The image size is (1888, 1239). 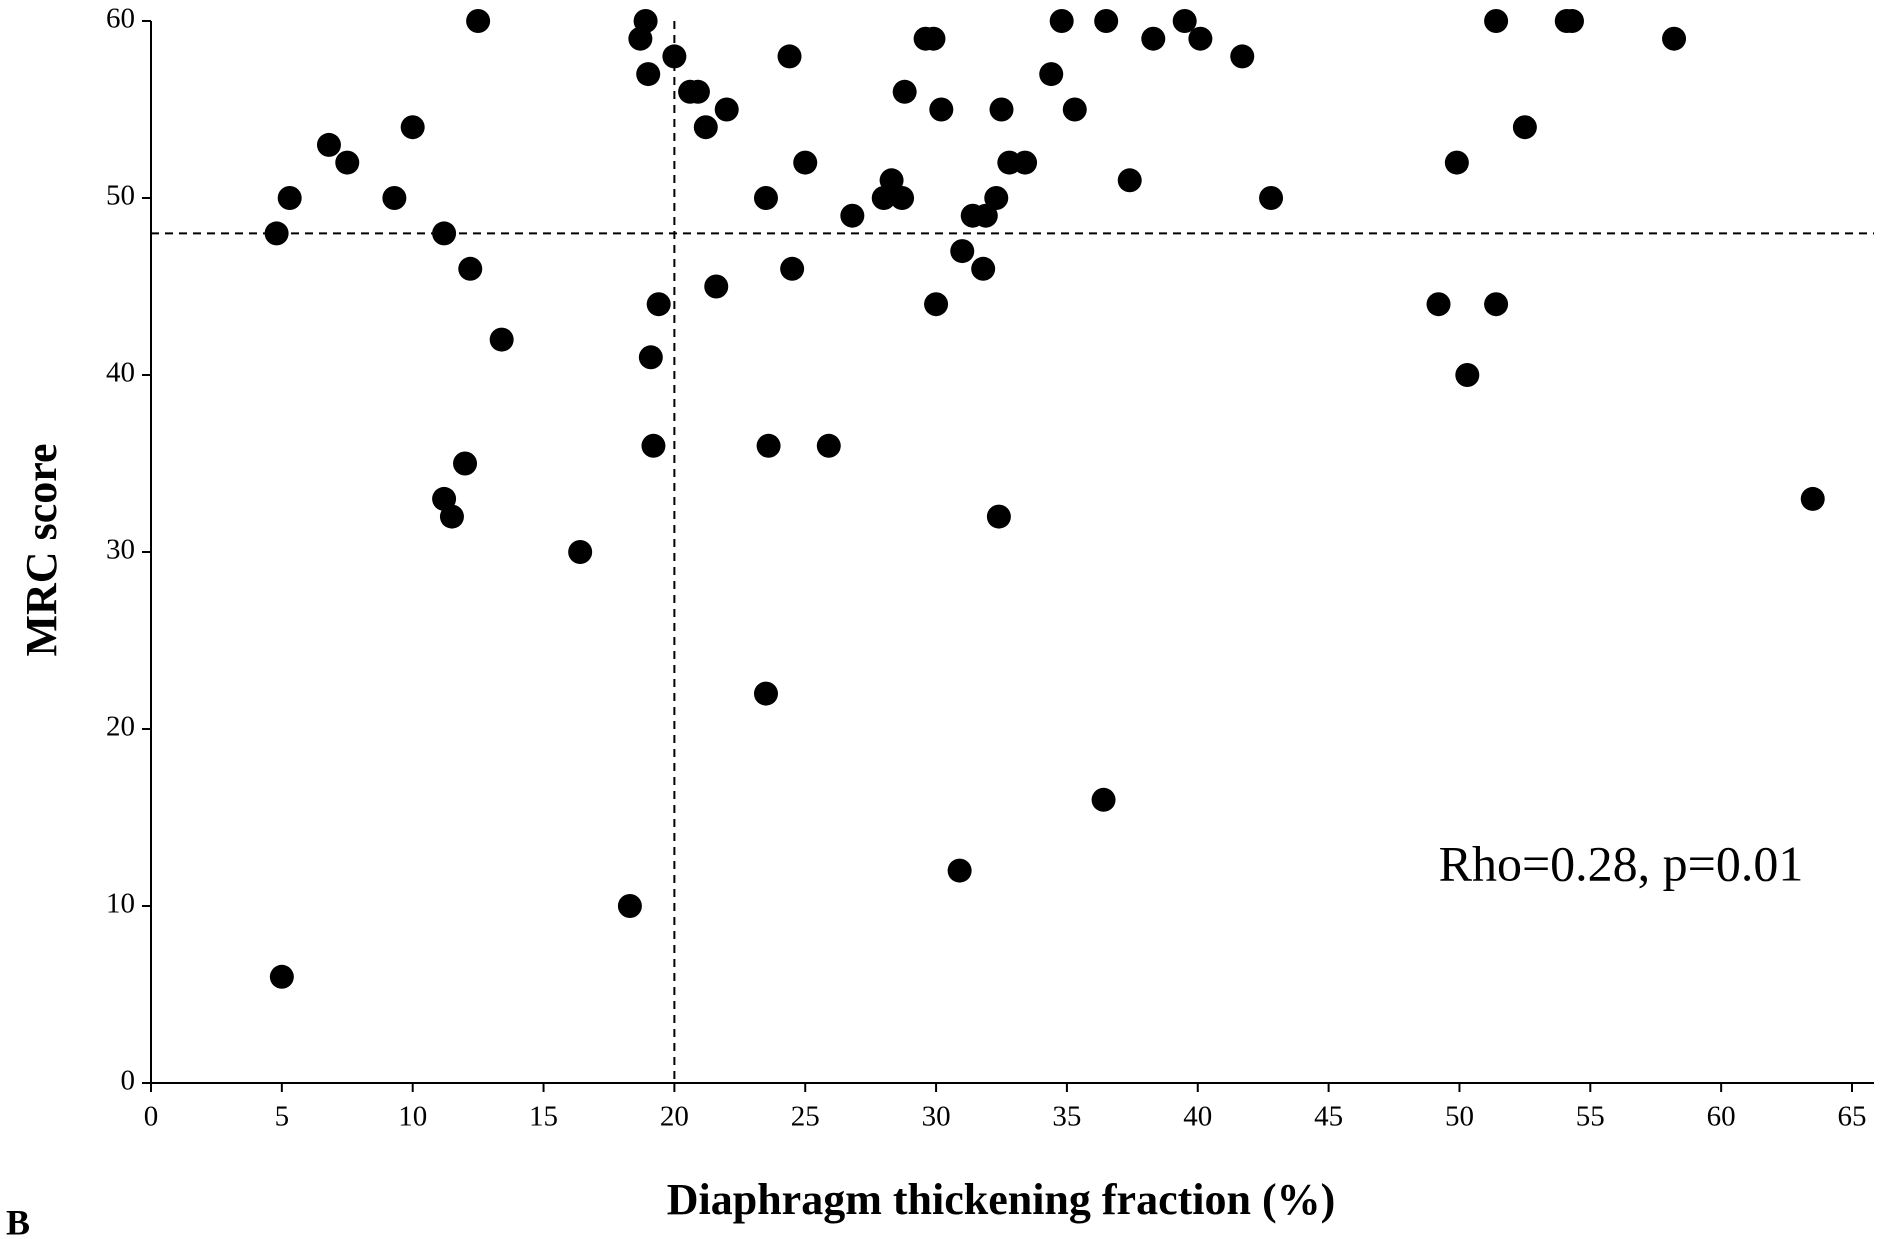 What do you see at coordinates (18, 1220) in the screenshot?
I see `panel-label: B` at bounding box center [18, 1220].